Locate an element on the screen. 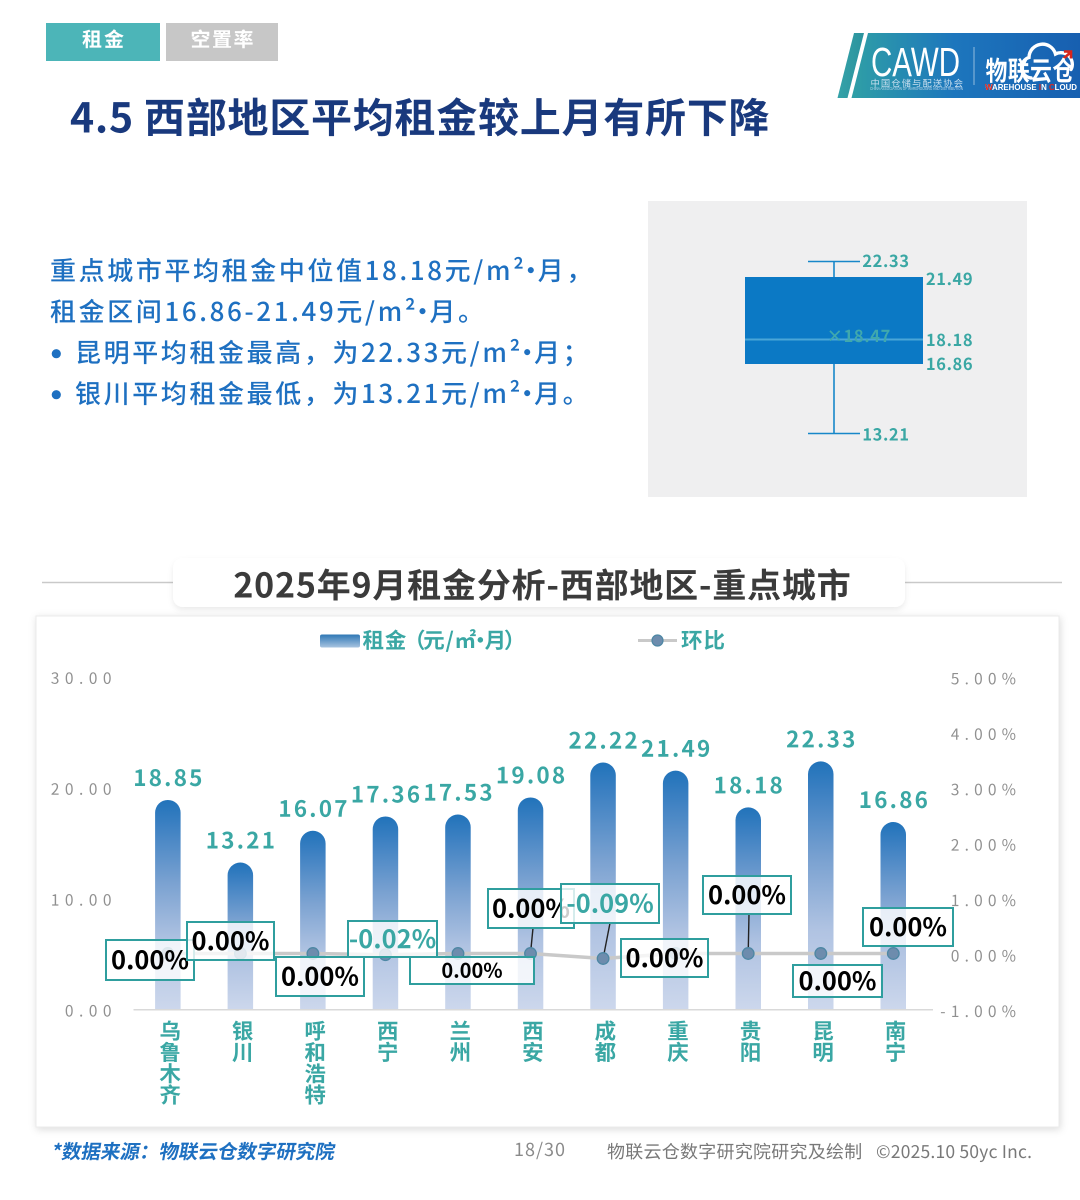 Image resolution: width=1080 pixels, height=1200 pixels. svg-text: WAREHOUSE IN CLOUD is located at coordinates (1031, 87).